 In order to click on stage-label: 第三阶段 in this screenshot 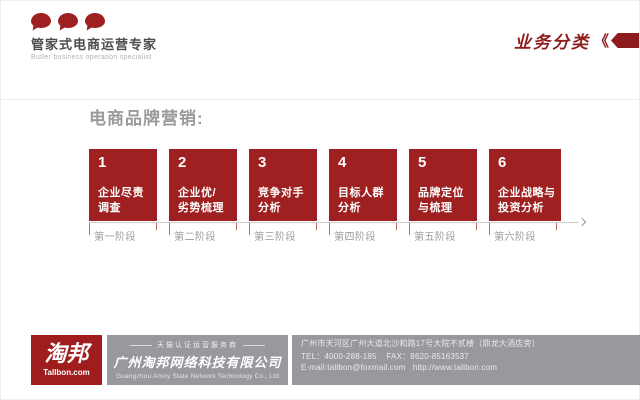, I will do `click(275, 237)`.